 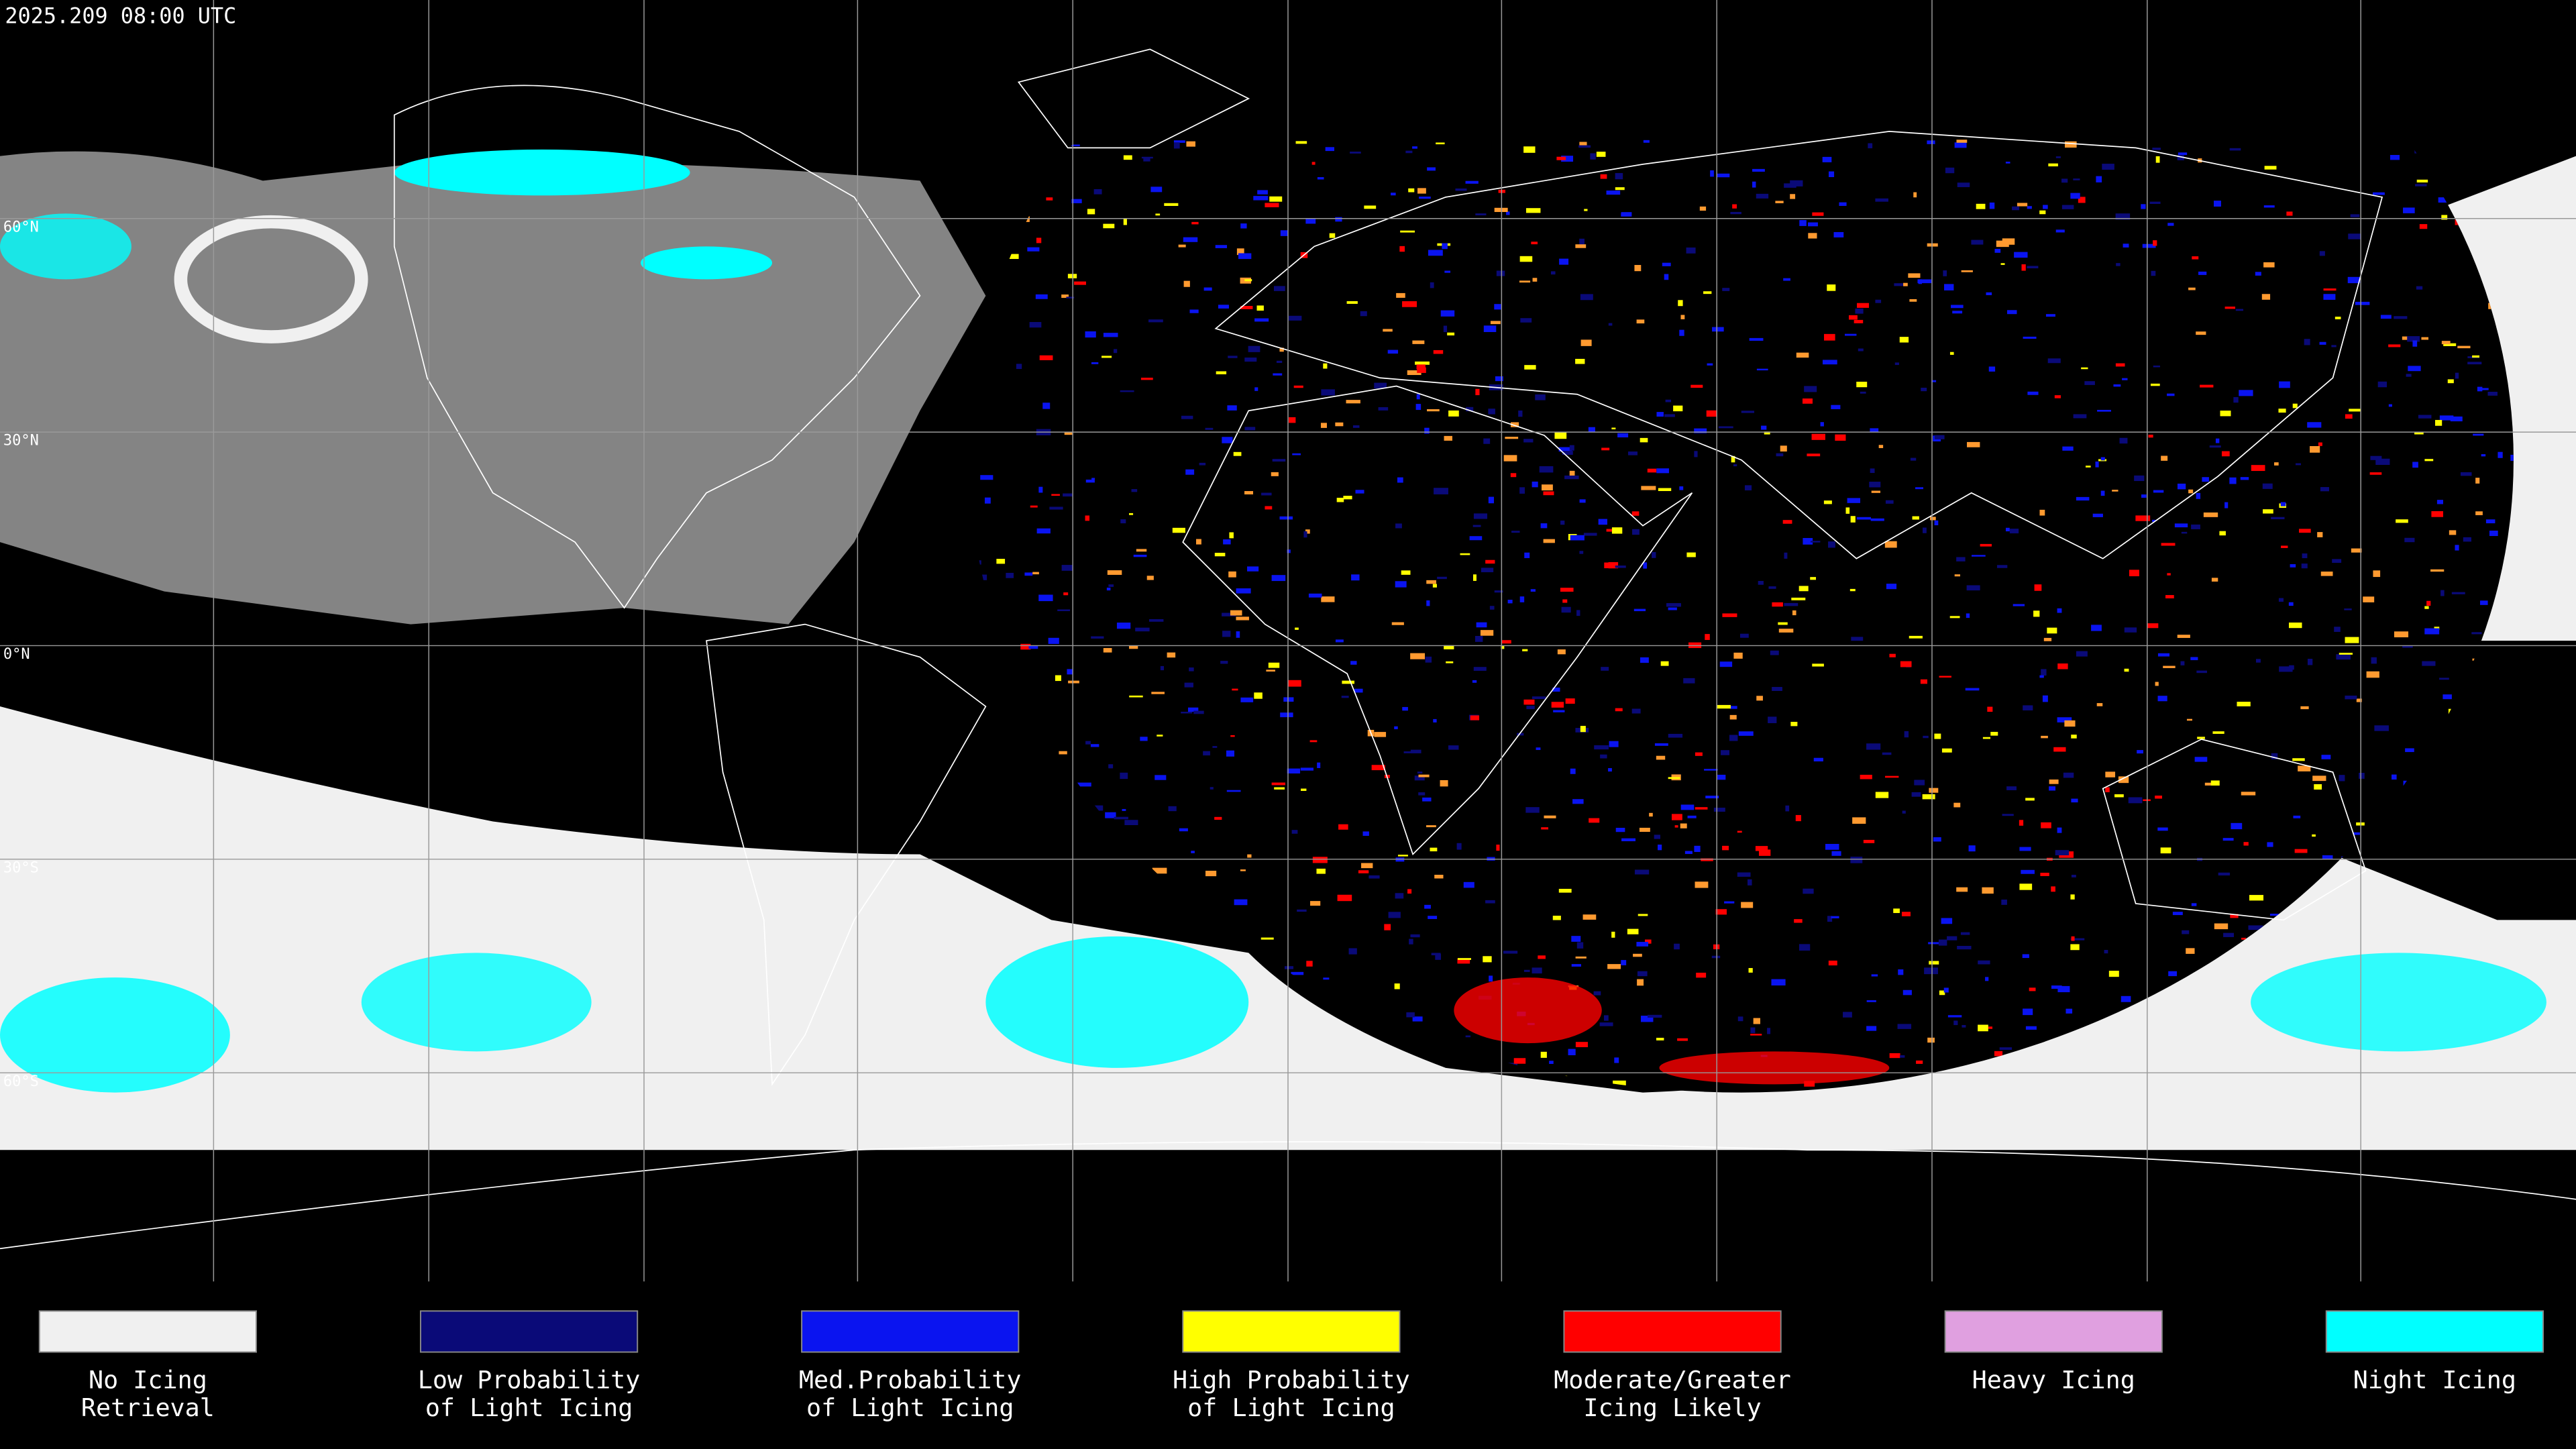 What do you see at coordinates (2234, 830) in the screenshot?
I see `australia` at bounding box center [2234, 830].